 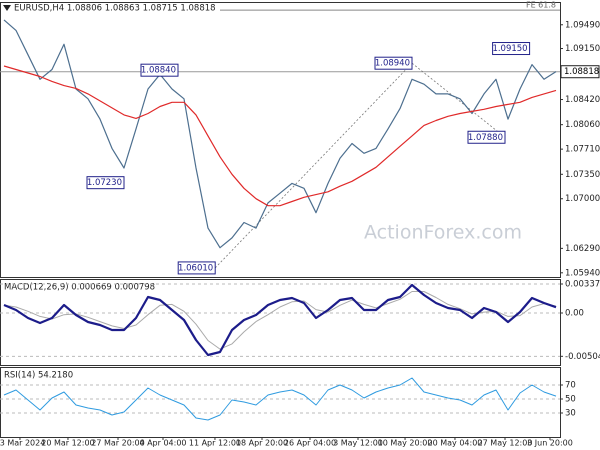 I want to click on last-price-box, so click(x=580, y=72).